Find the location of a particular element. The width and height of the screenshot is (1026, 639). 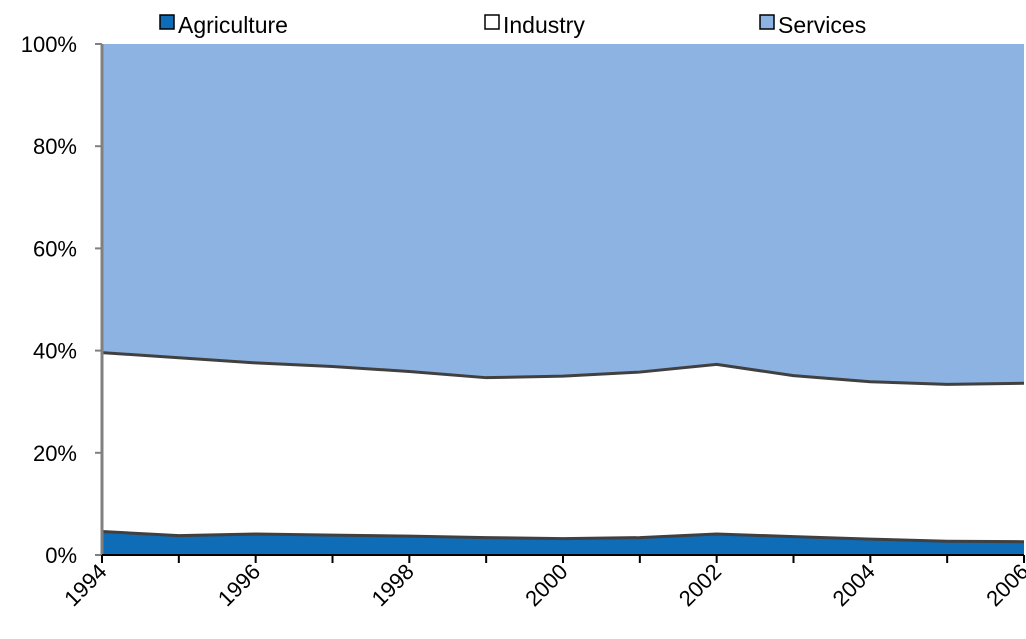

legend-label: Agriculture is located at coordinates (233, 25).